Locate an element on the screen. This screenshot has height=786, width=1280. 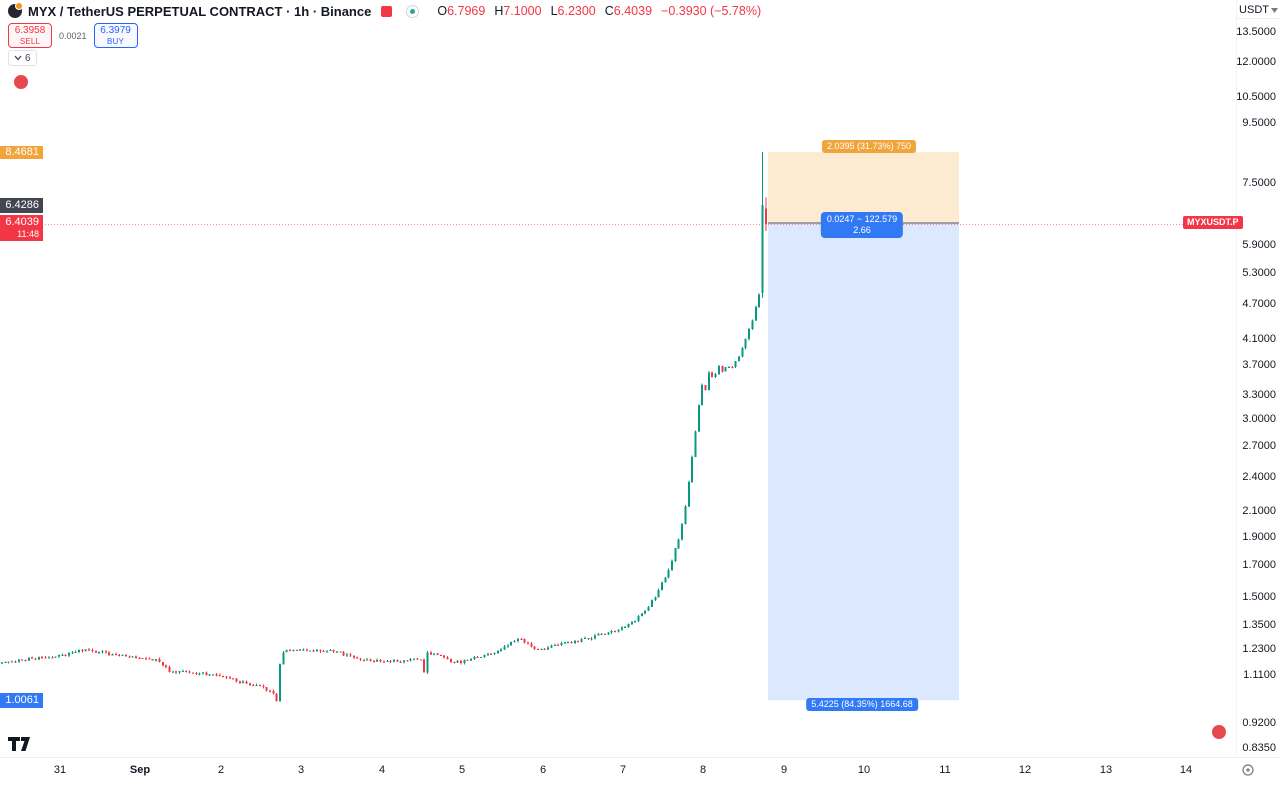
last-price-flag: 6.4039 11:48 is located at coordinates (21, 228).